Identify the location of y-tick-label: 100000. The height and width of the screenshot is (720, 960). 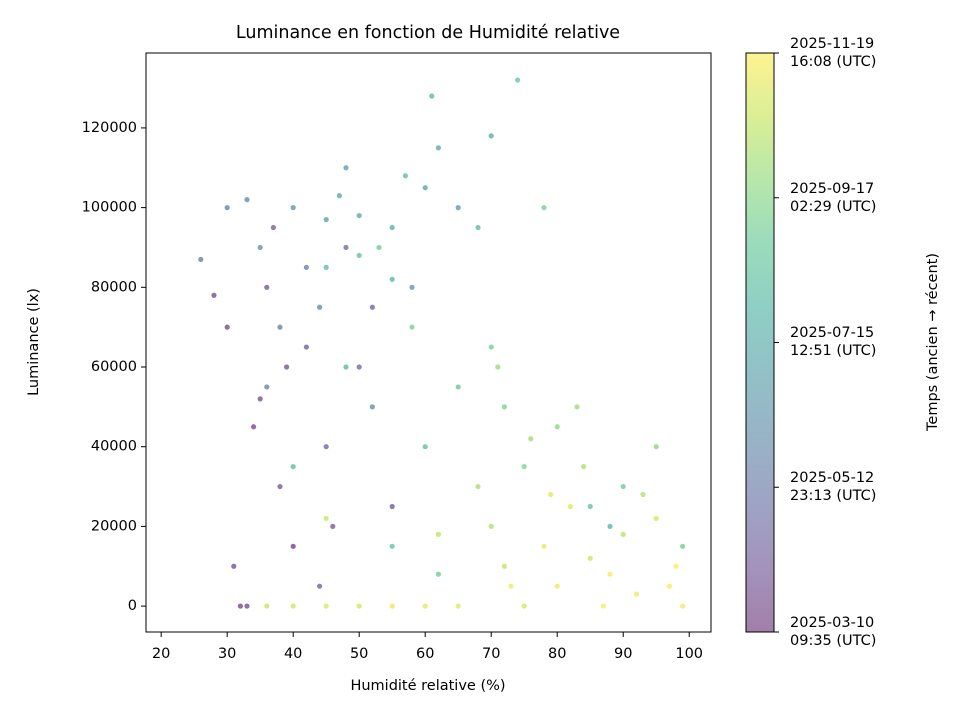
(109, 208).